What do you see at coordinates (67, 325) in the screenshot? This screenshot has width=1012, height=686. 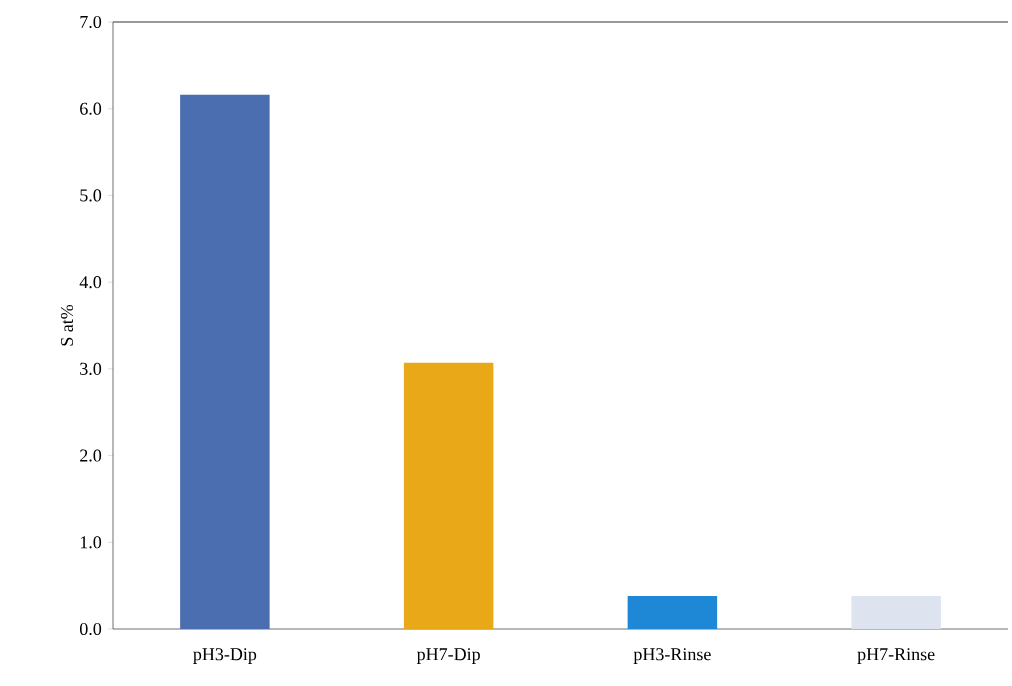 I see `y-axis-title: S at%` at bounding box center [67, 325].